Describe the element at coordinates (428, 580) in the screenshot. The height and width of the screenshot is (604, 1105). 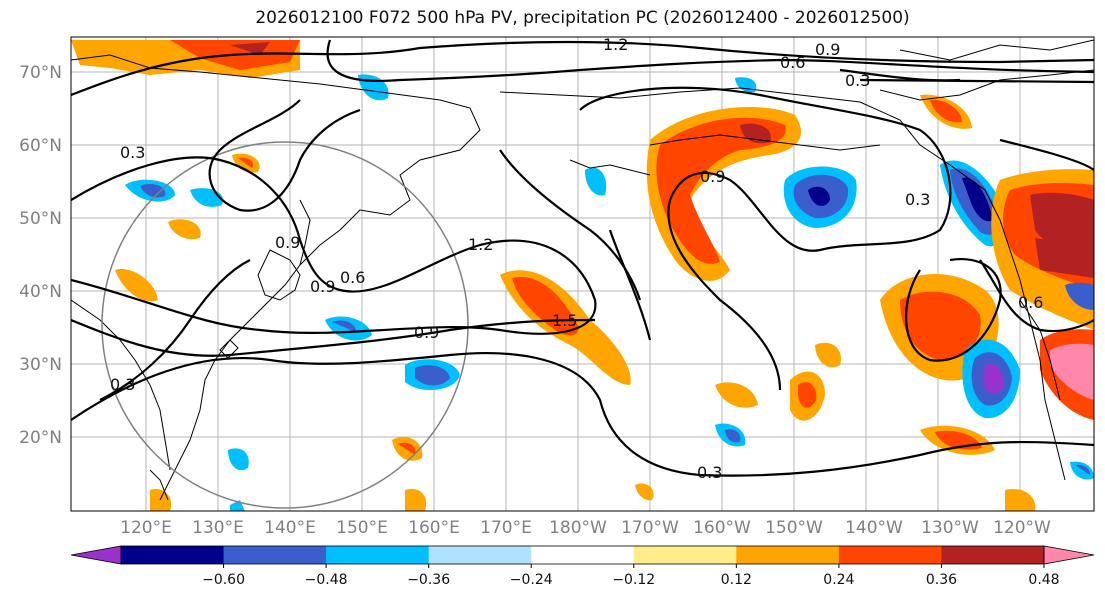
I see `colorbar-tick-label: −0.36` at that location.